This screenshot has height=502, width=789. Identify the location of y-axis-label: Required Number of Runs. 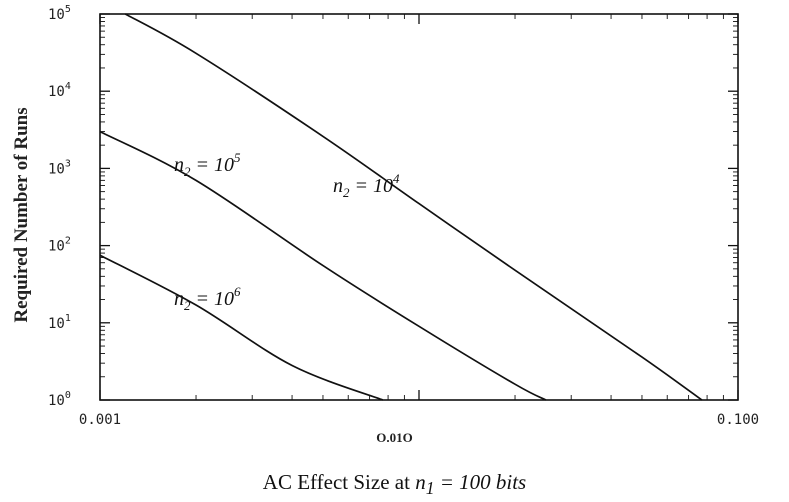
(21, 214).